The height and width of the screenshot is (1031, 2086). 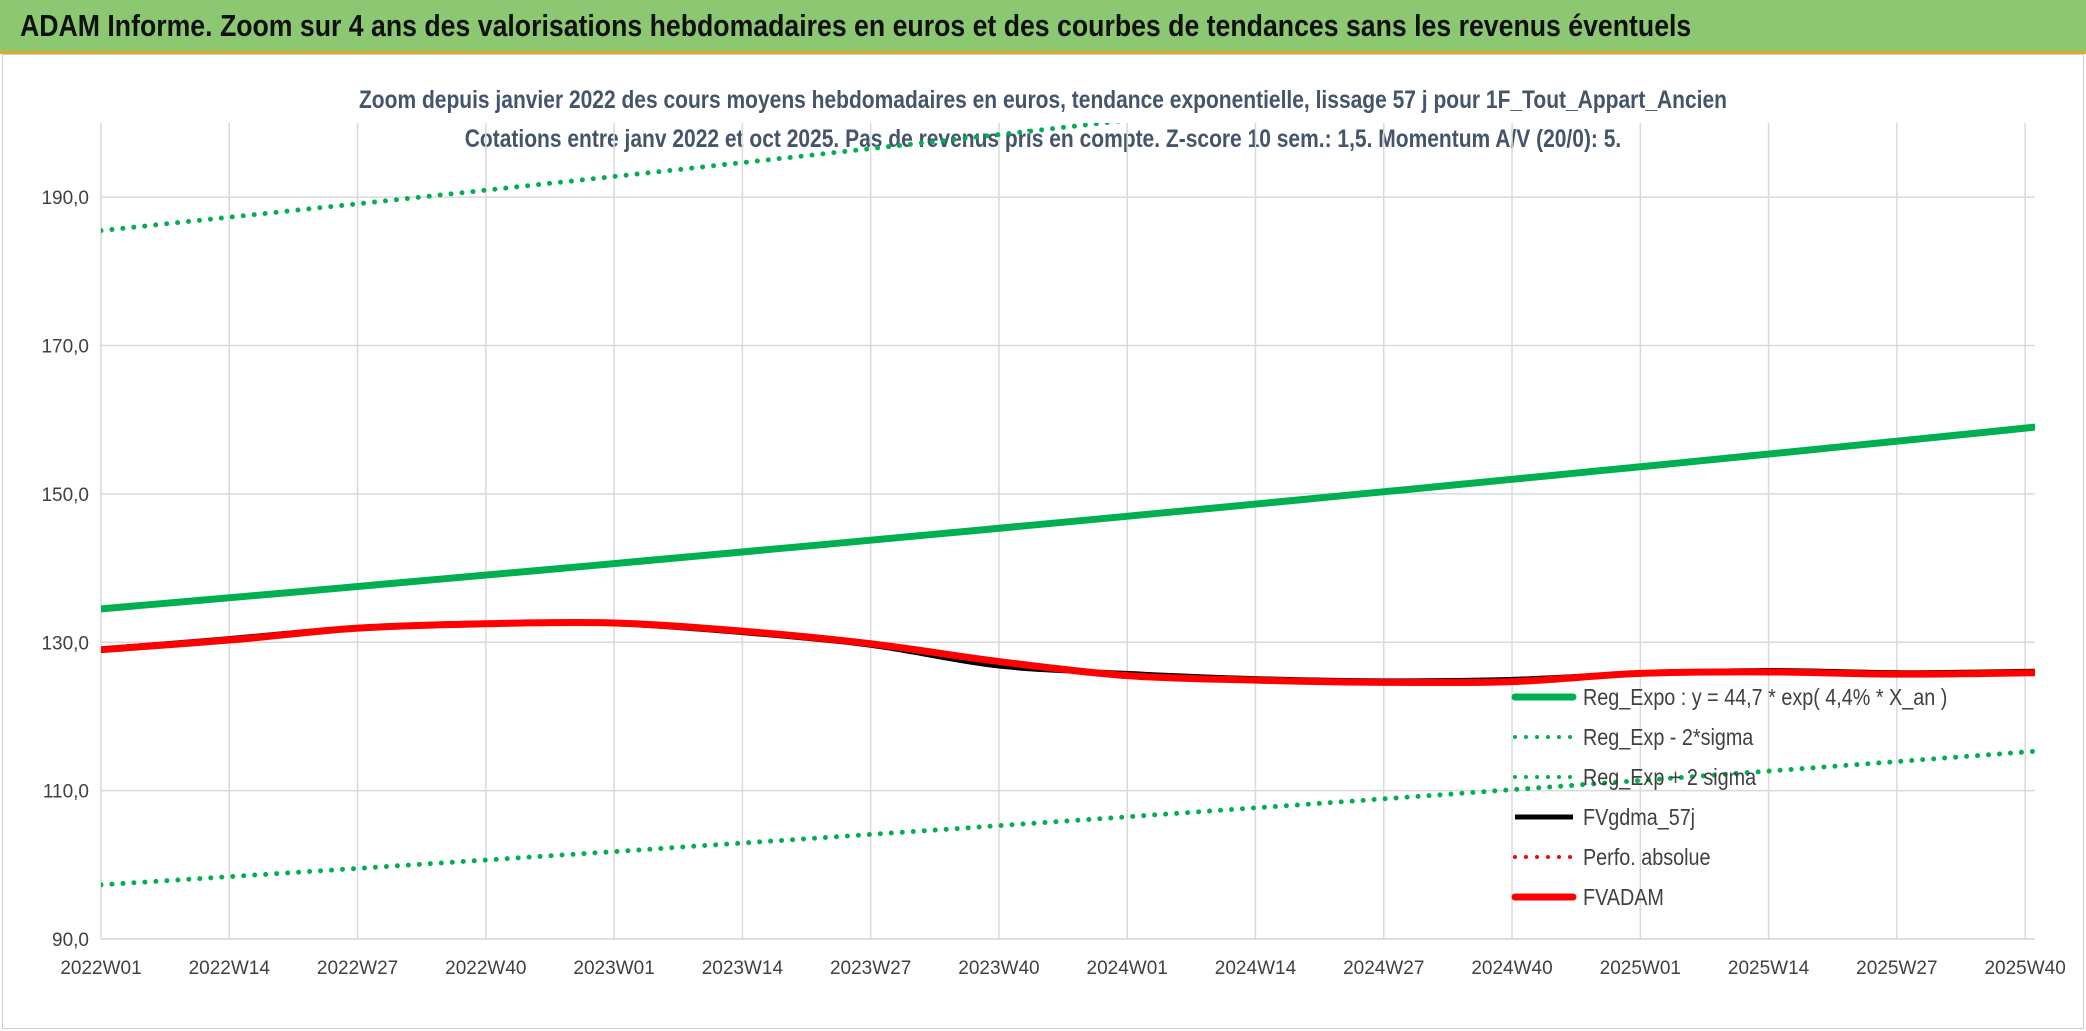 I want to click on y-tick-label: 90,0, so click(x=70, y=940).